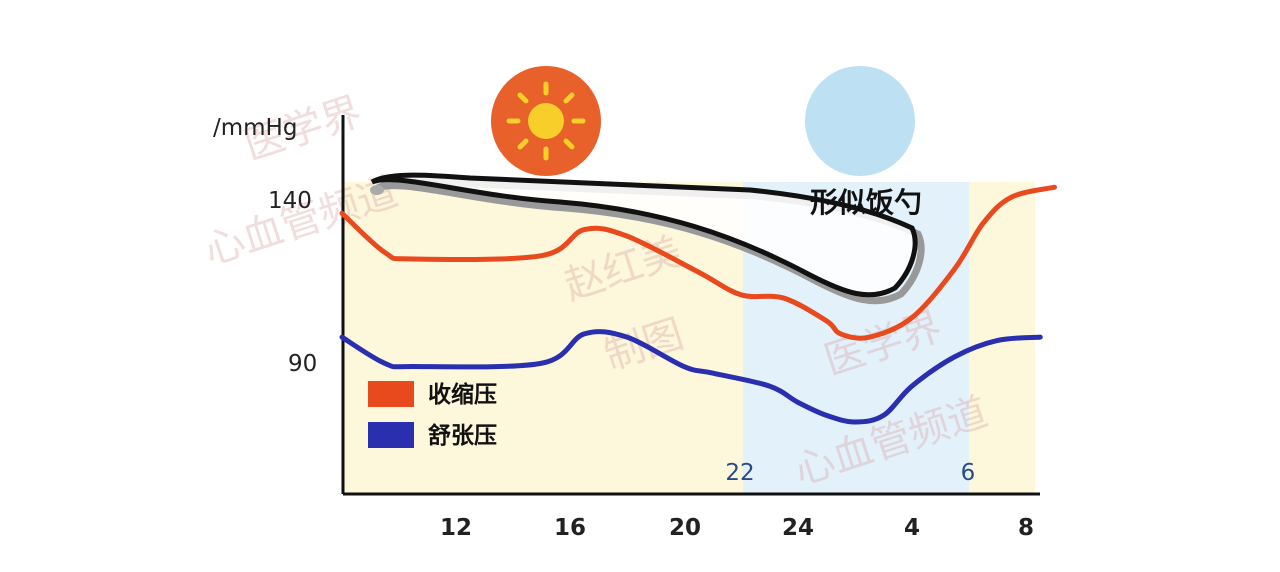 This screenshot has height=572, width=1280. What do you see at coordinates (968, 473) in the screenshot?
I see `night-end-label: 6` at bounding box center [968, 473].